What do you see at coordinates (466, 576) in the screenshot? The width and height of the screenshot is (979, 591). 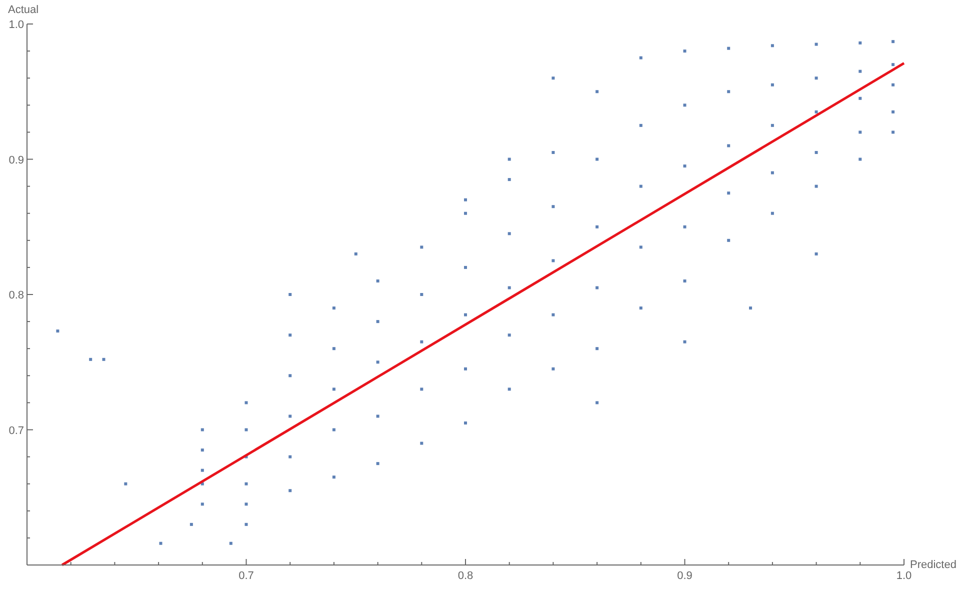 I see `x-tick-label: 0.8` at bounding box center [466, 576].